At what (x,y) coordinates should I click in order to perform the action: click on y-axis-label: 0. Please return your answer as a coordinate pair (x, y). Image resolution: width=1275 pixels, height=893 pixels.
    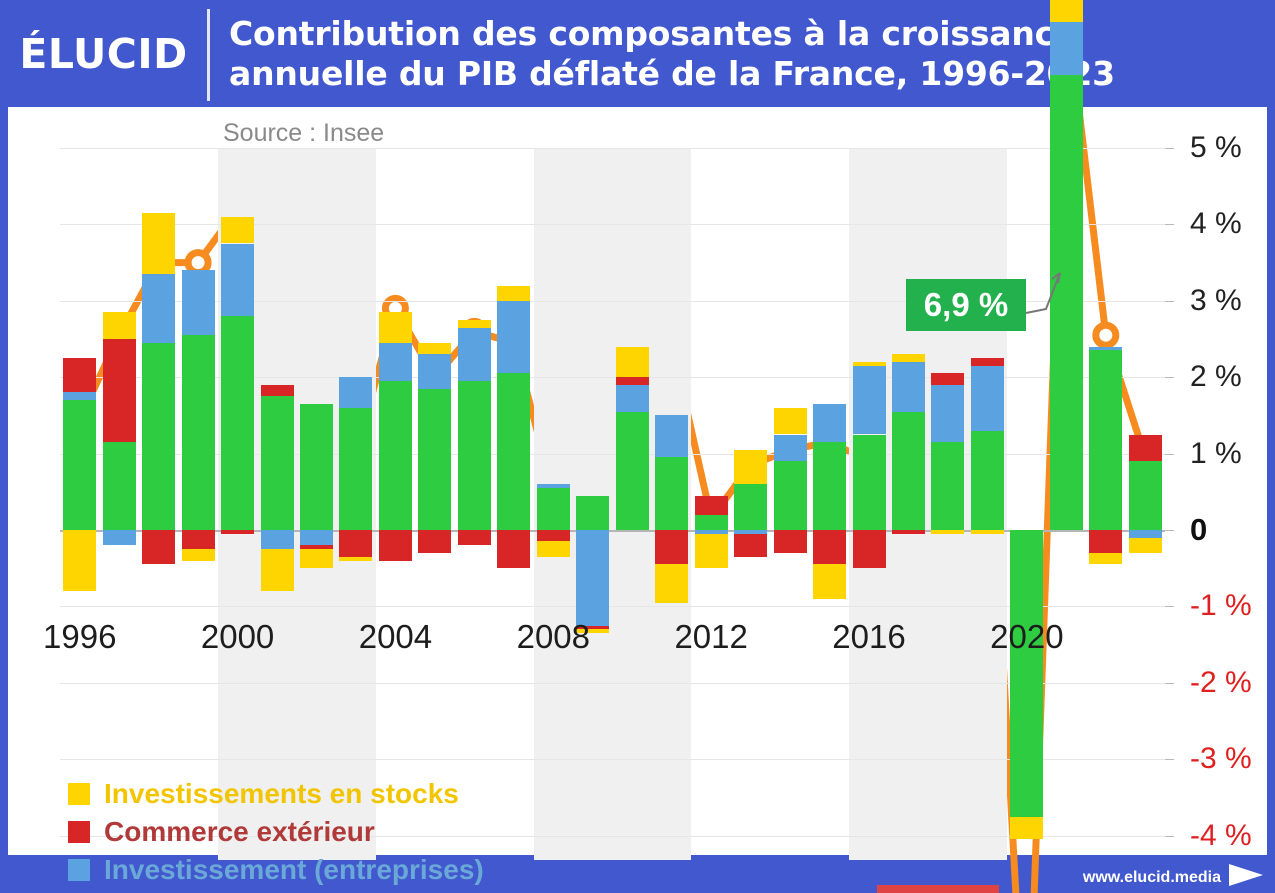
    Looking at the image, I should click on (1199, 529).